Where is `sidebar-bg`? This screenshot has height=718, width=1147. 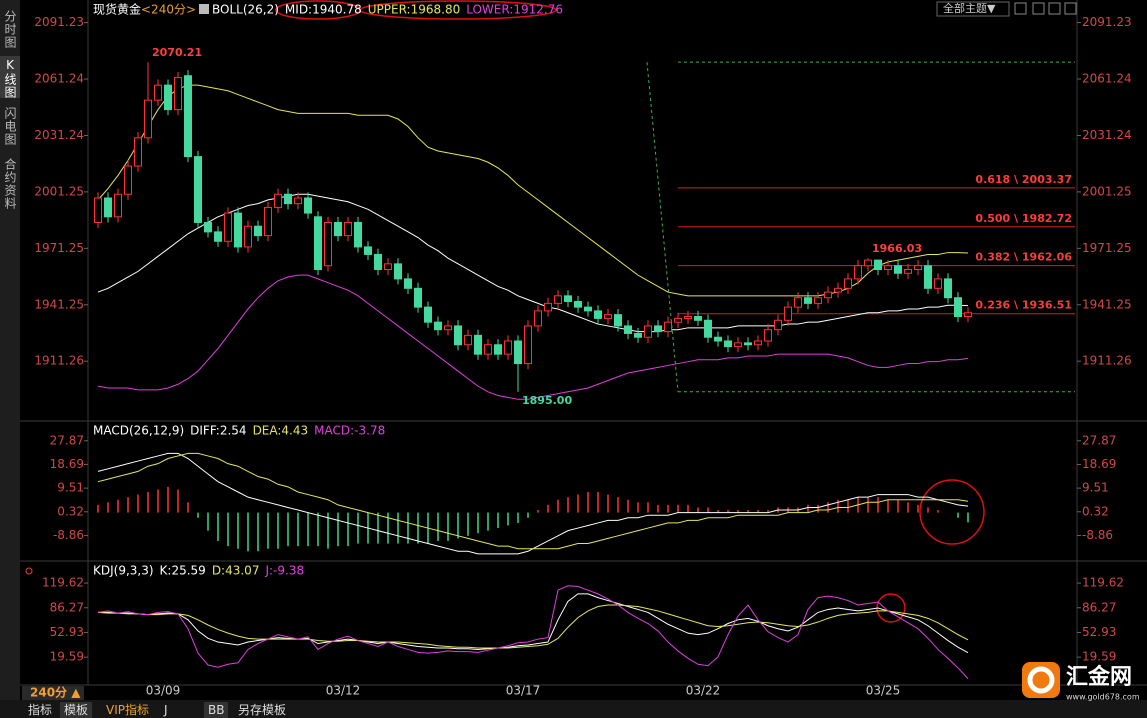 sidebar-bg is located at coordinates (10, 359).